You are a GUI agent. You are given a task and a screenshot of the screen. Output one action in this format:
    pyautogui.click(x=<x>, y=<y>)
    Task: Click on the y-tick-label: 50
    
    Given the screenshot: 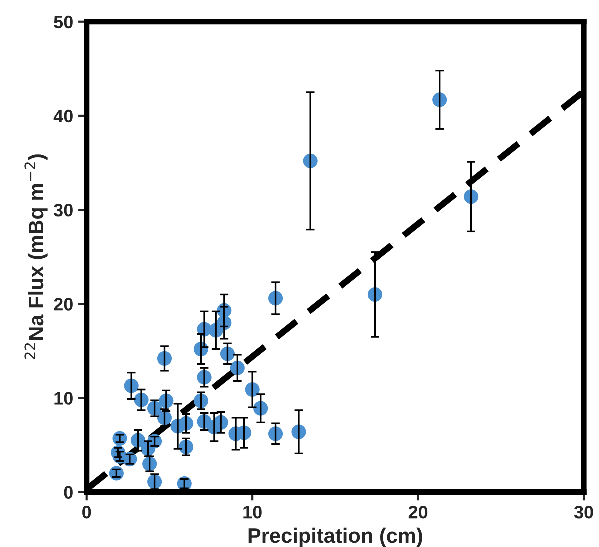 What is the action you would take?
    pyautogui.click(x=63, y=22)
    